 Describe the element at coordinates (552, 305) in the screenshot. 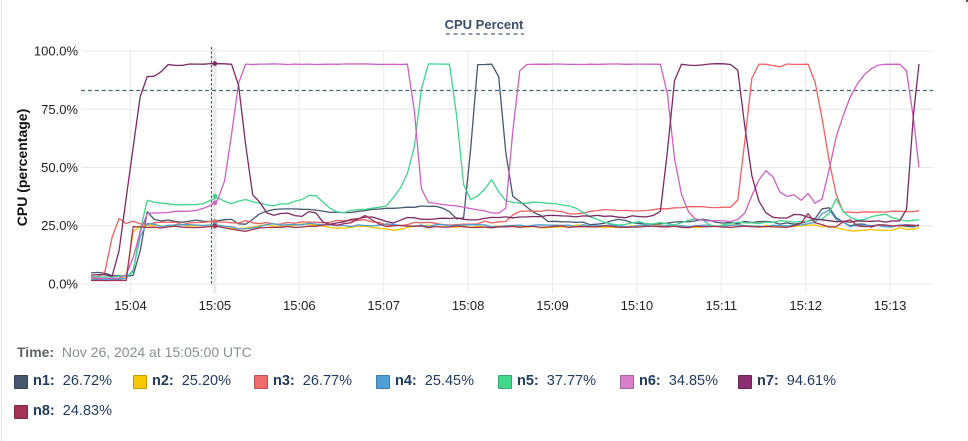

I see `svg-text: 15:09` at that location.